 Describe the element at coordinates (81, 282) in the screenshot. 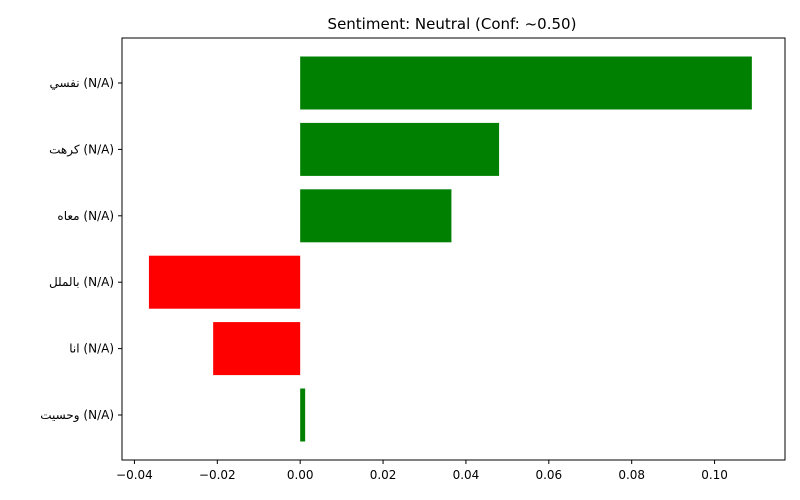

I see `y-tick-label: بالملل (N/A)` at that location.